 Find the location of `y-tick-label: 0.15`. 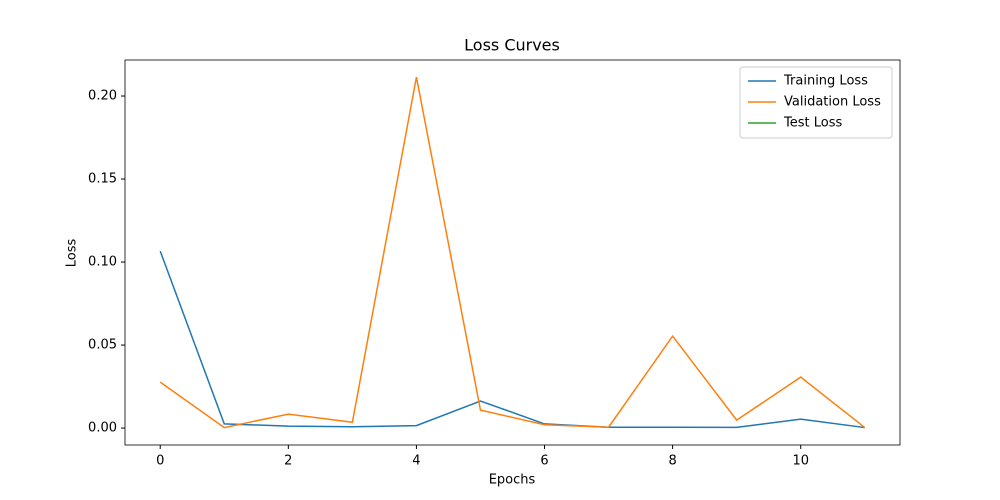

y-tick-label: 0.15 is located at coordinates (102, 179).